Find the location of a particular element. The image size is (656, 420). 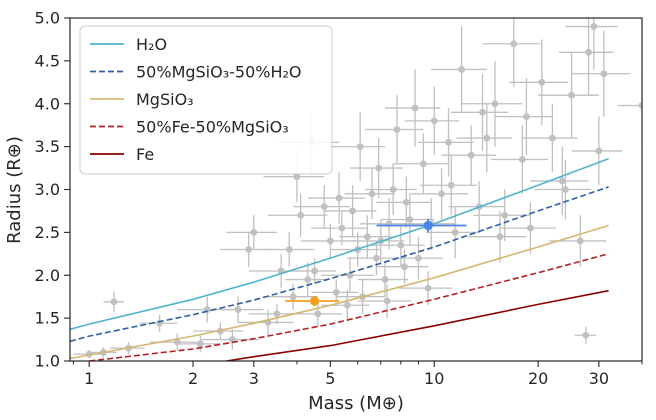

y-tick-label: 2.5 is located at coordinates (47, 232).